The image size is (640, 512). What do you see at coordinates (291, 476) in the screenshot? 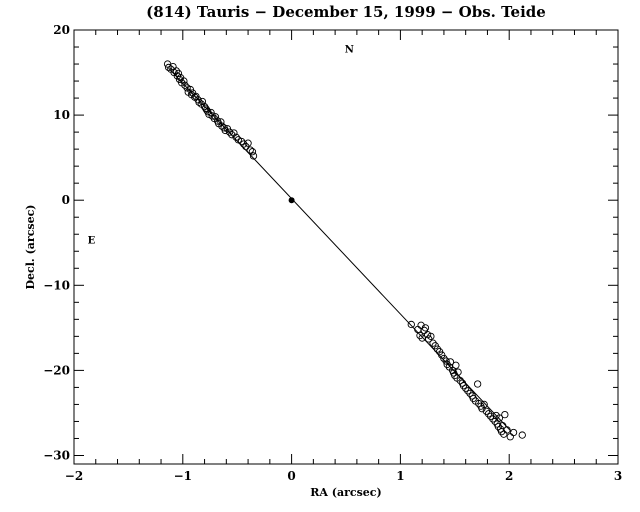
I see `x-tick-label: 0` at bounding box center [291, 476].